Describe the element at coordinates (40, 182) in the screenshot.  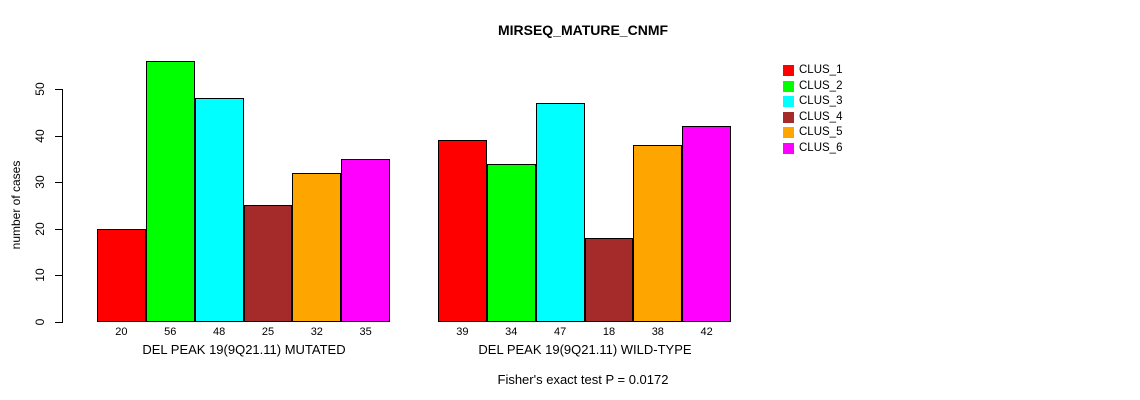
I see `y-tick-label: 30` at that location.